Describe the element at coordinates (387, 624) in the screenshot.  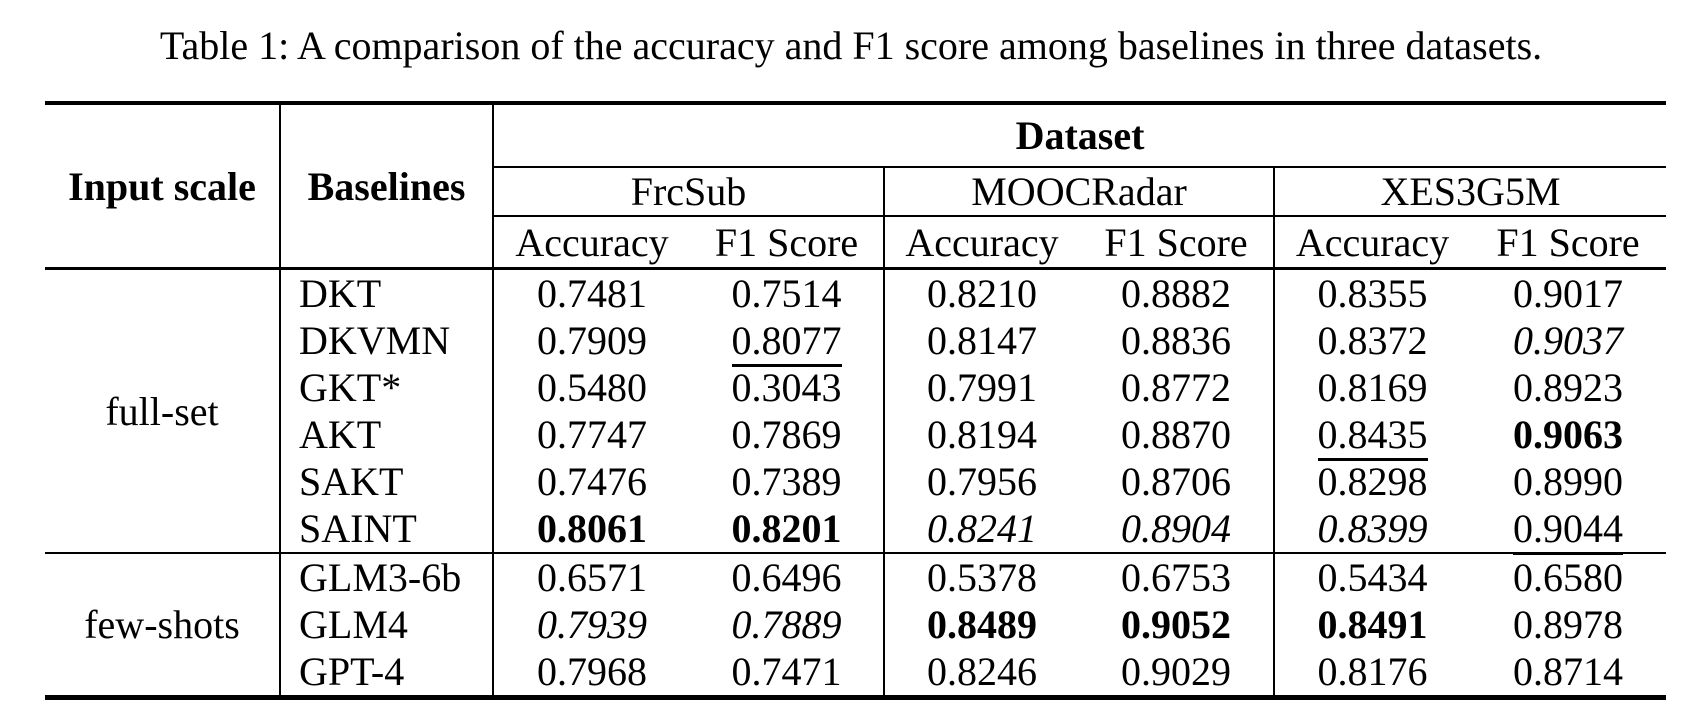
I see `baseline-cell: GLM4` at that location.